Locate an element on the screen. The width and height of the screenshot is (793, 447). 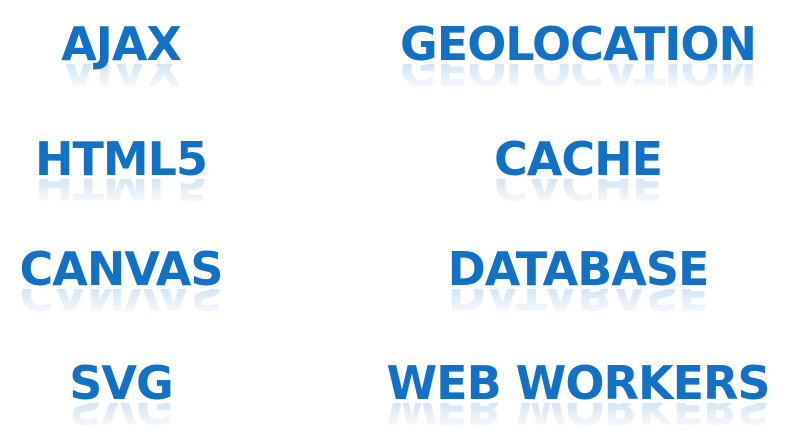
word-web-workers: WEB WORKERS WEB WORKERS is located at coordinates (578, 394).